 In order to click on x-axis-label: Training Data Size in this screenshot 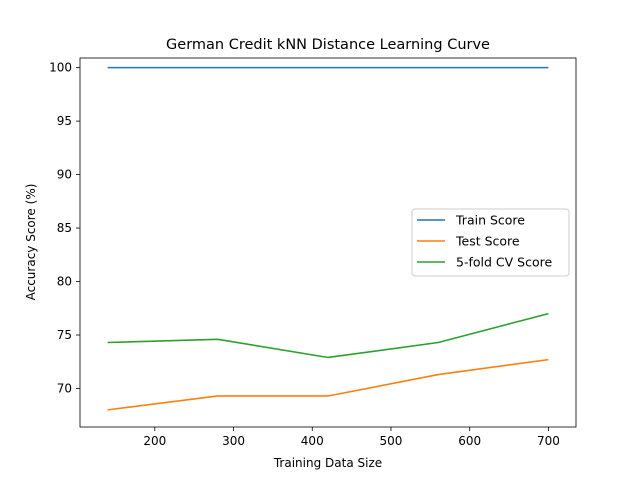, I will do `click(327, 463)`.